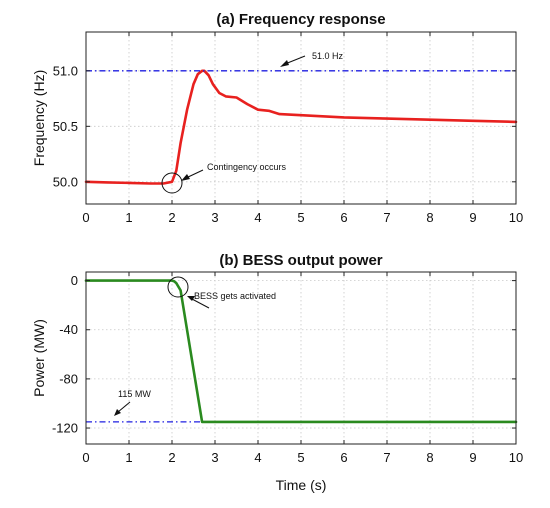 The image size is (550, 508). I want to click on bess-x-tick-label: 4, so click(257, 457).